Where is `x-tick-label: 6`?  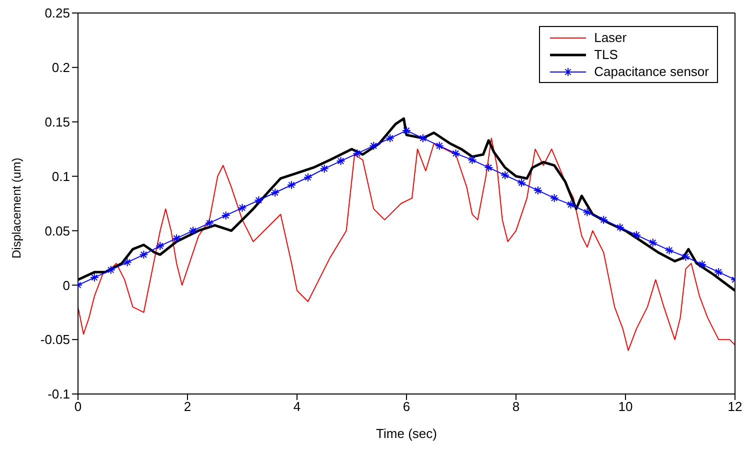
x-tick-label: 6 is located at coordinates (406, 406).